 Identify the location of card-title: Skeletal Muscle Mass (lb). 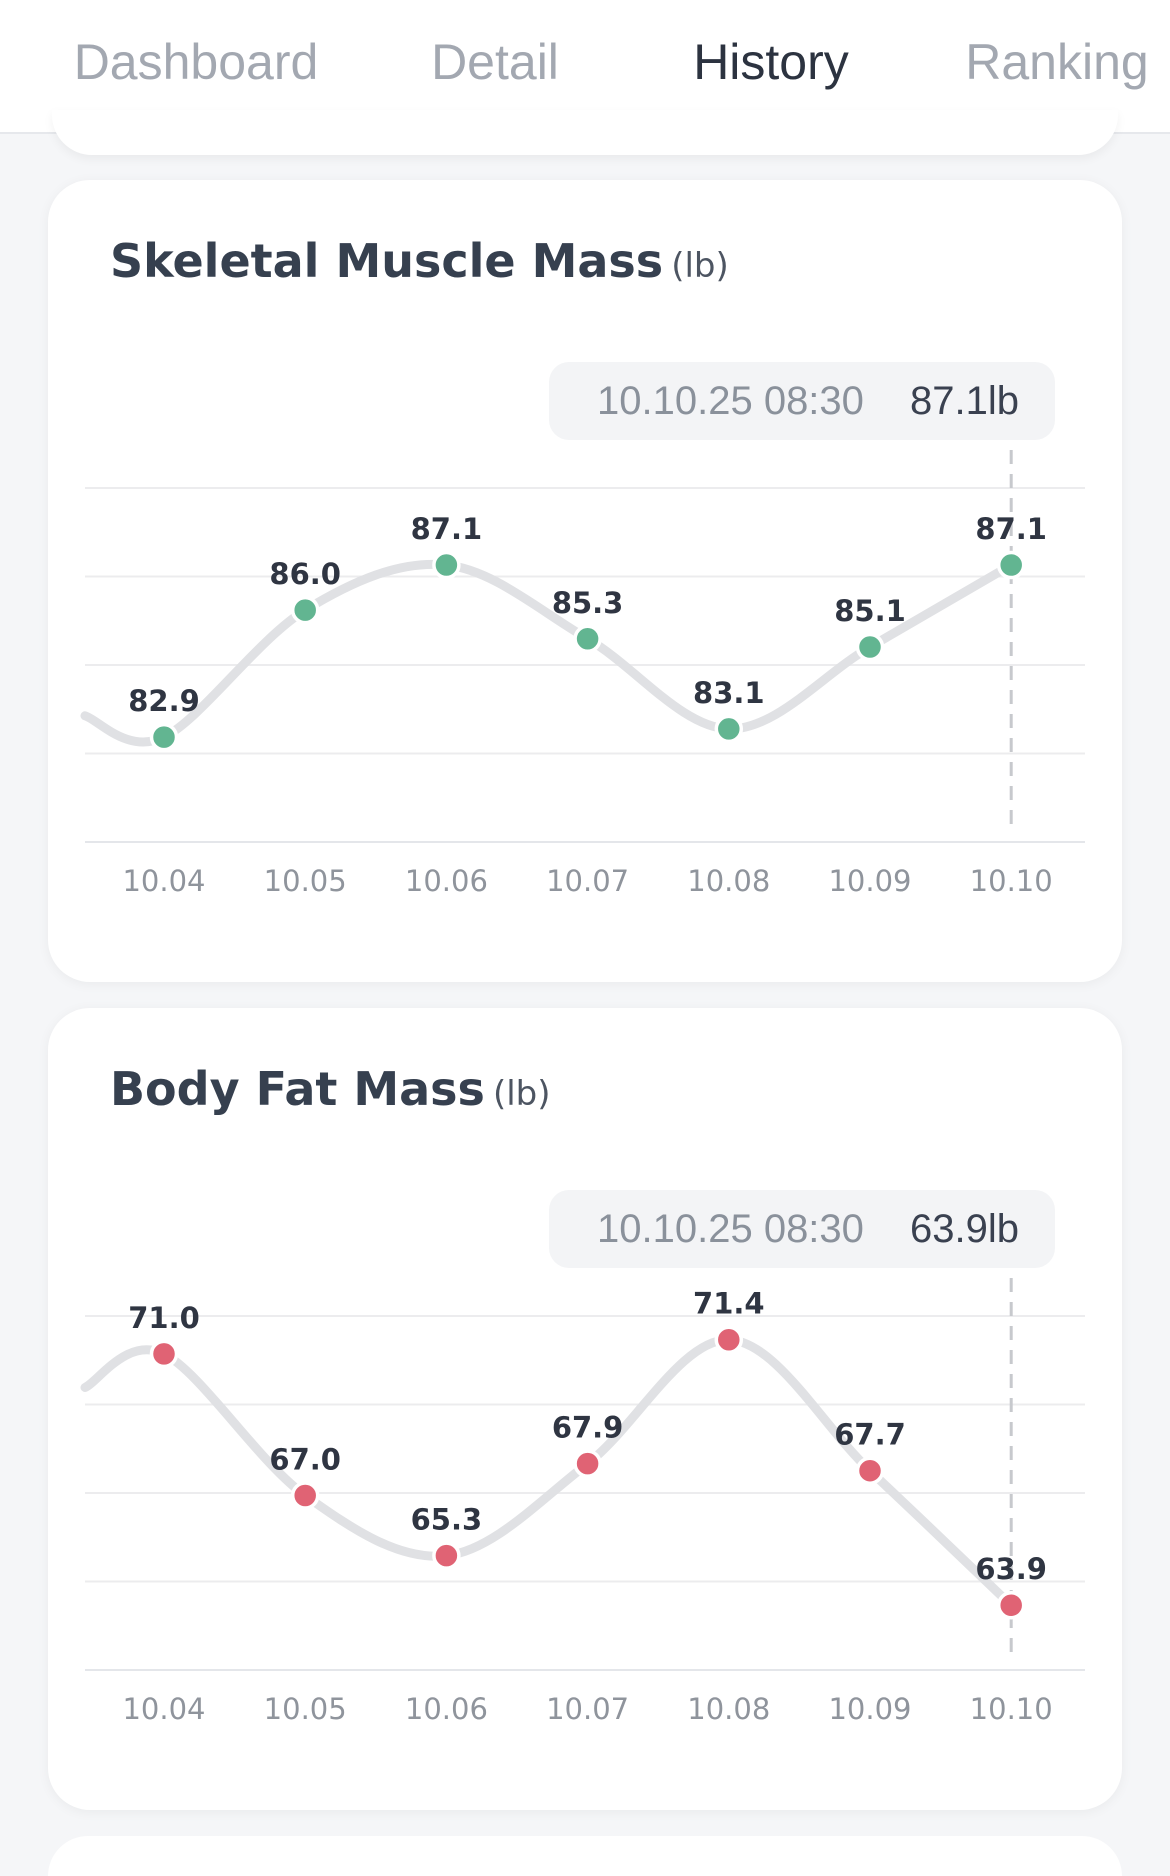
(419, 261).